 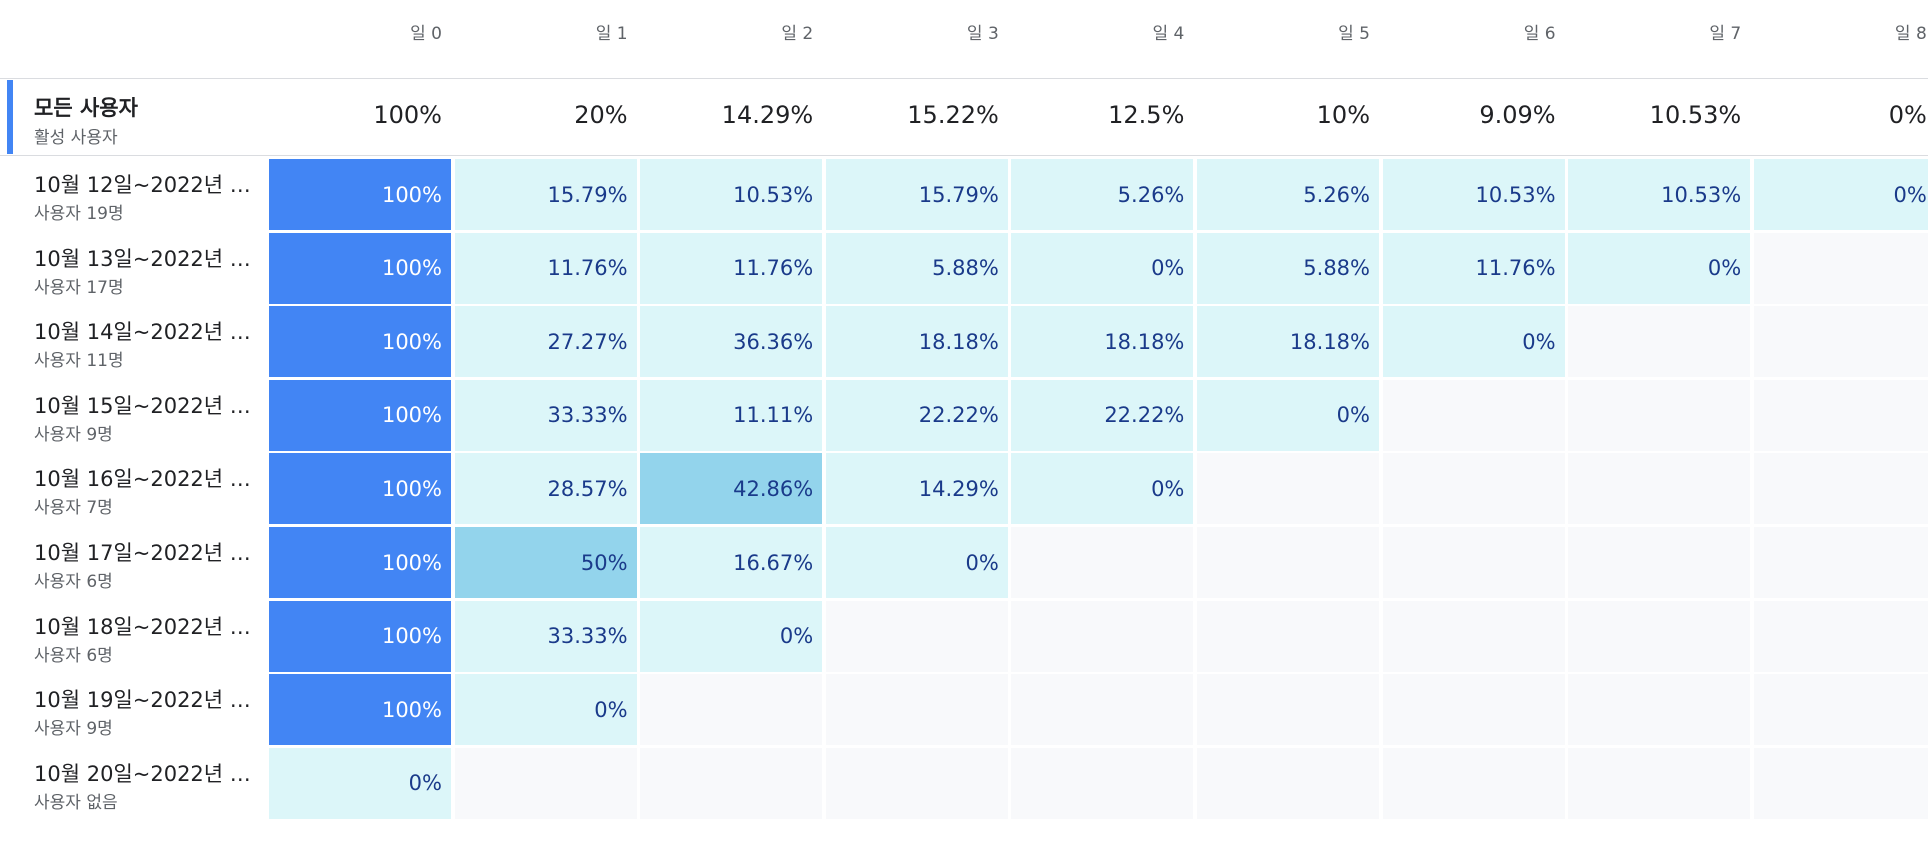 I want to click on summary-value: 15.22%, so click(x=953, y=115).